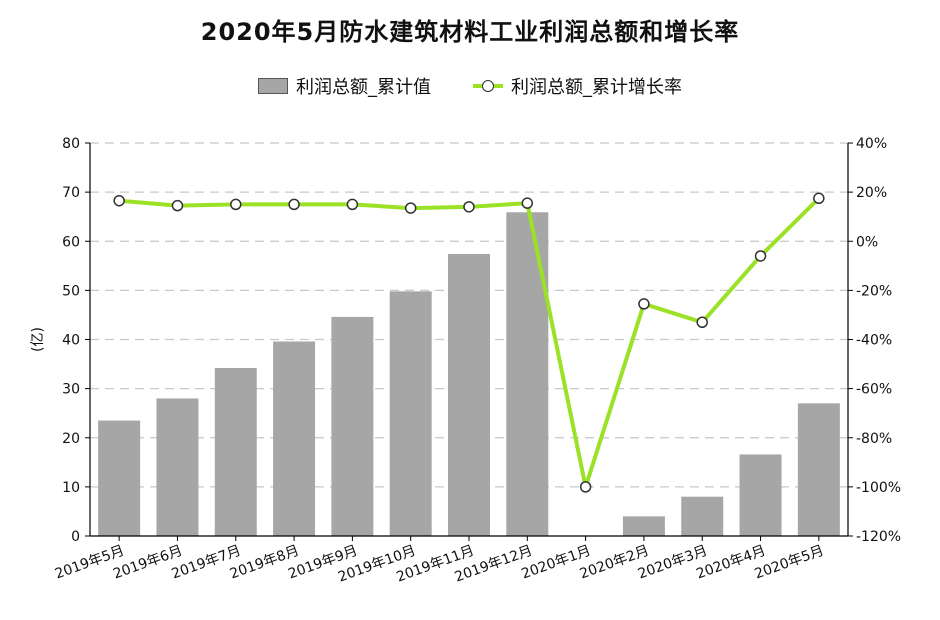 The height and width of the screenshot is (620, 940). I want to click on legend-item-bar: 利润总额_累计值, so click(344, 86).